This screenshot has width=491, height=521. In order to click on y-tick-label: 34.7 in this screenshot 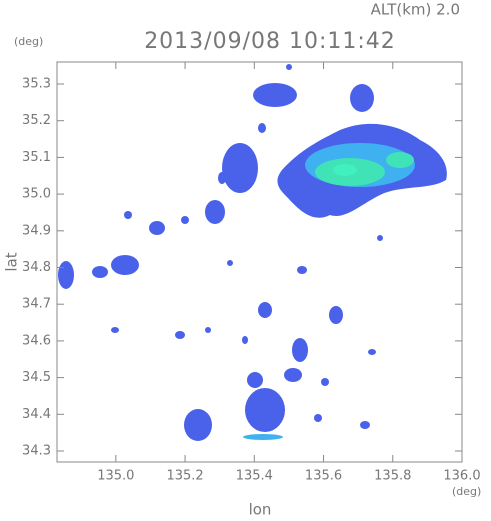, I will do `click(36, 304)`.